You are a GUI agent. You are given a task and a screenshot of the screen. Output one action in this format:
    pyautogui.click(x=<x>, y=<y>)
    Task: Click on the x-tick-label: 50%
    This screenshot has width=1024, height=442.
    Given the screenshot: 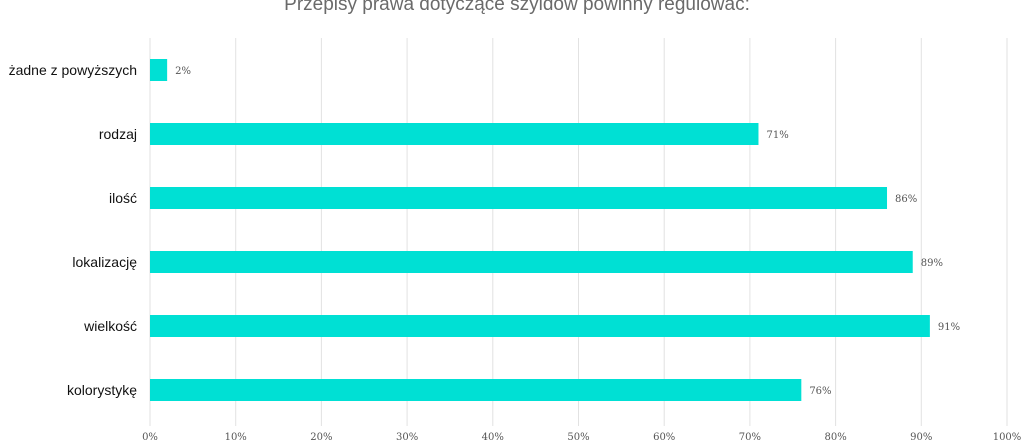 What is the action you would take?
    pyautogui.click(x=578, y=437)
    